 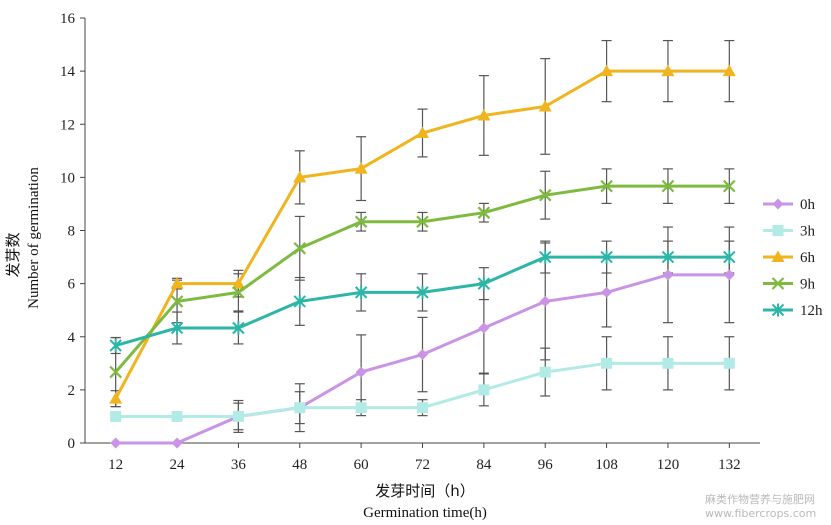 I want to click on y-tick-label: 6, so click(x=72, y=285).